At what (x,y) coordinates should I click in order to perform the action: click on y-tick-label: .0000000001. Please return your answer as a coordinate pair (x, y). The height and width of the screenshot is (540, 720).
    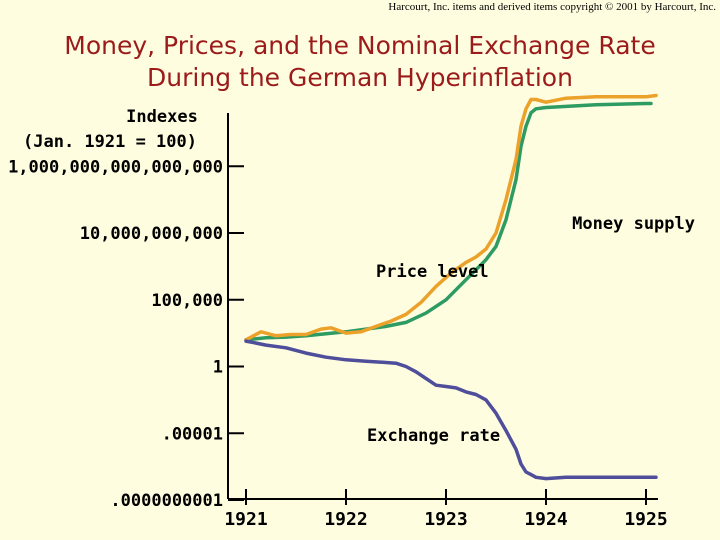
    Looking at the image, I should click on (166, 501).